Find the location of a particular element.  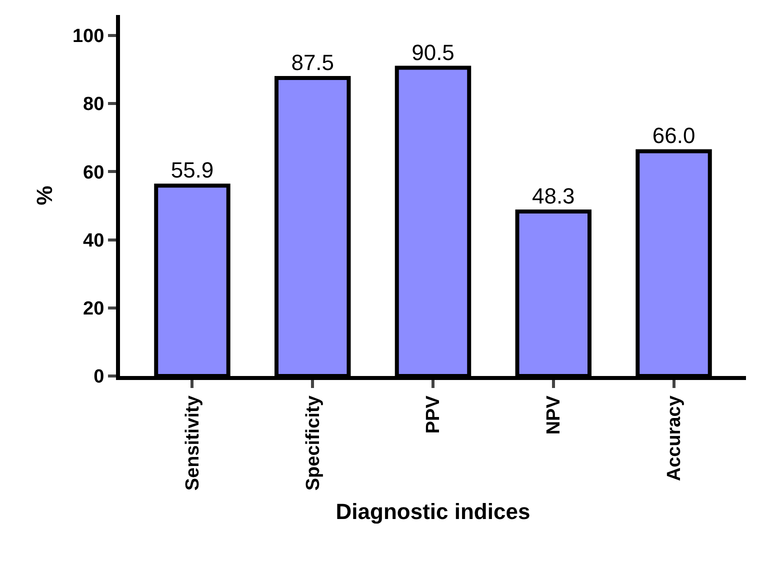

data-label: 55.9 is located at coordinates (192, 170).